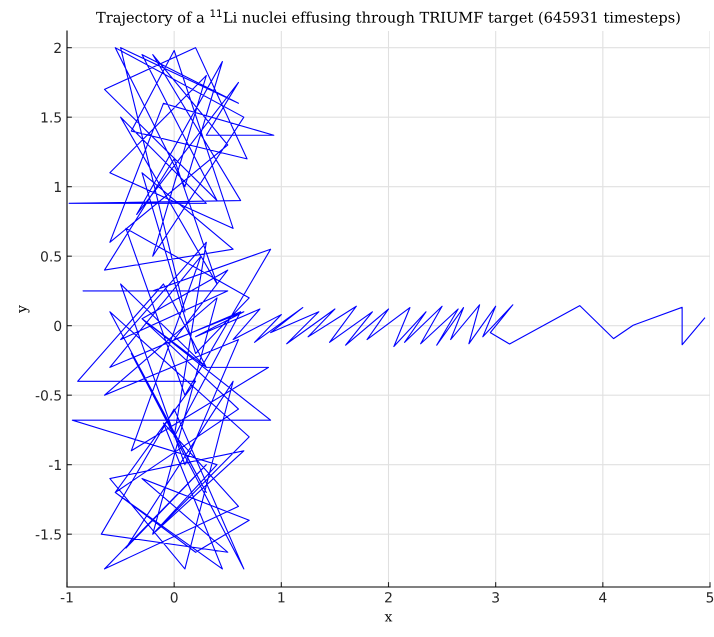 This screenshot has height=637, width=714. What do you see at coordinates (495, 597) in the screenshot?
I see `x-tick-label: 3` at bounding box center [495, 597].